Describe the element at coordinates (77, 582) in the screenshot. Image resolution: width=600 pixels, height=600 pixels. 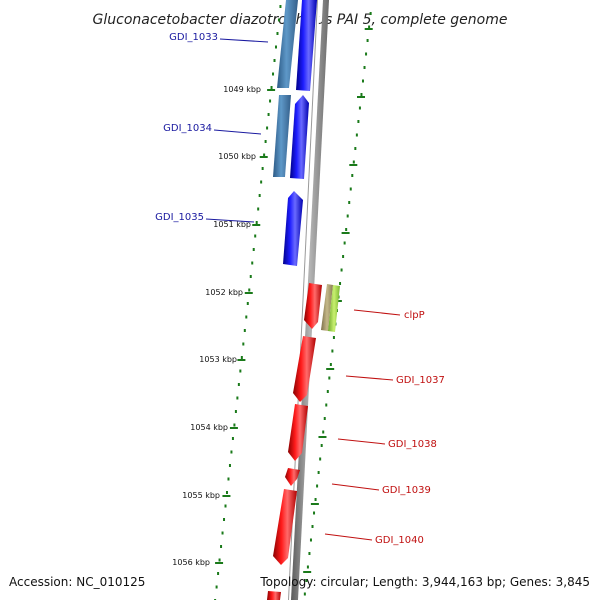
I see `accession-text: Accession: NC_010125` at that location.